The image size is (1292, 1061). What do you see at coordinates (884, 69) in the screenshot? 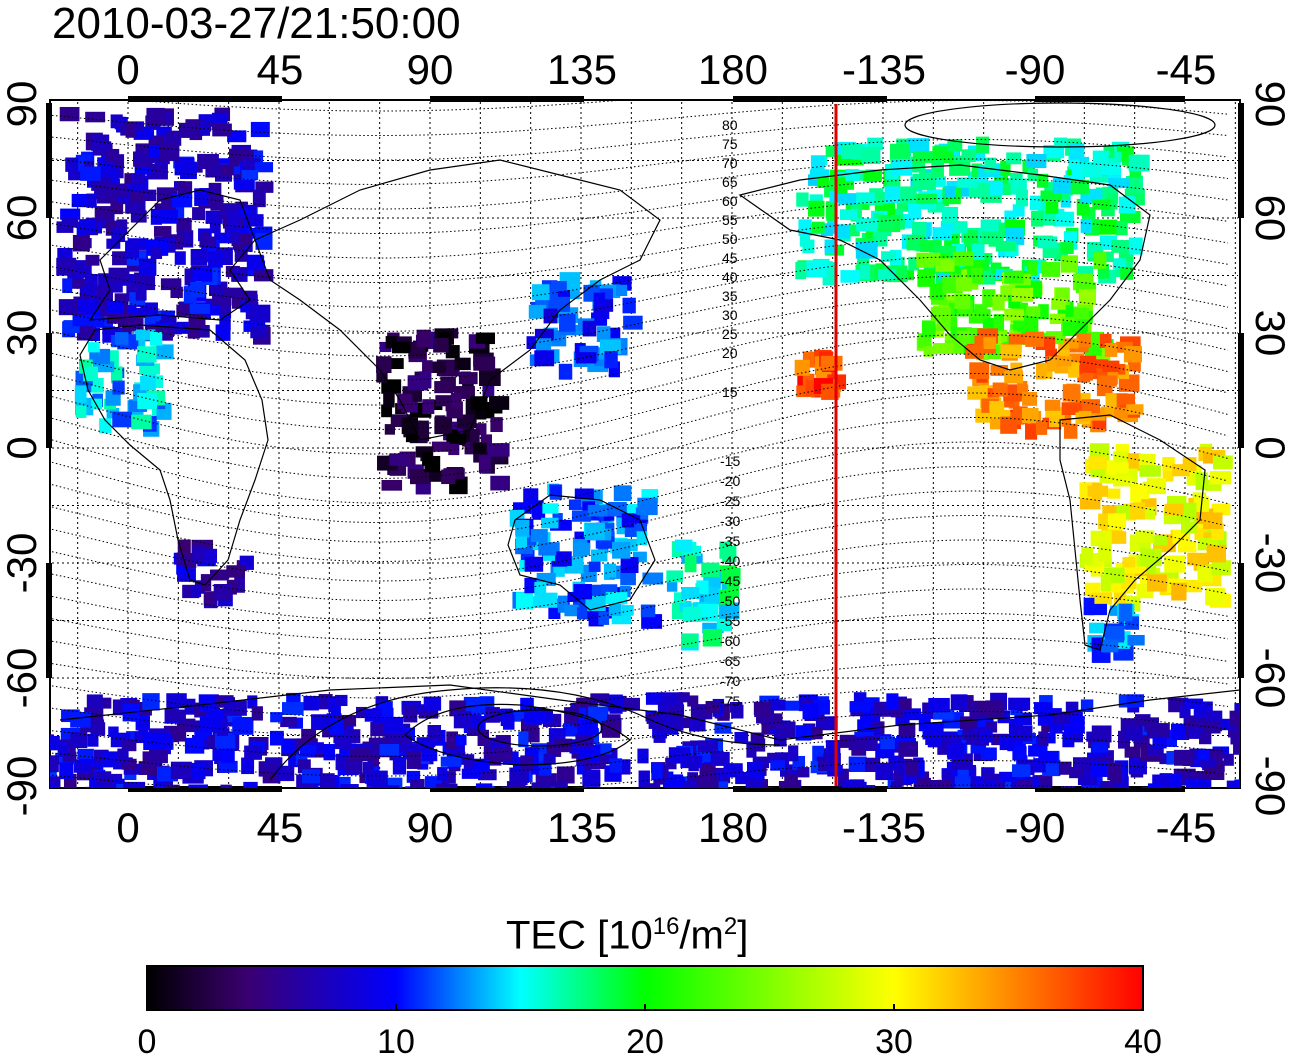
I see `lon-tick-label: -135` at bounding box center [884, 69].